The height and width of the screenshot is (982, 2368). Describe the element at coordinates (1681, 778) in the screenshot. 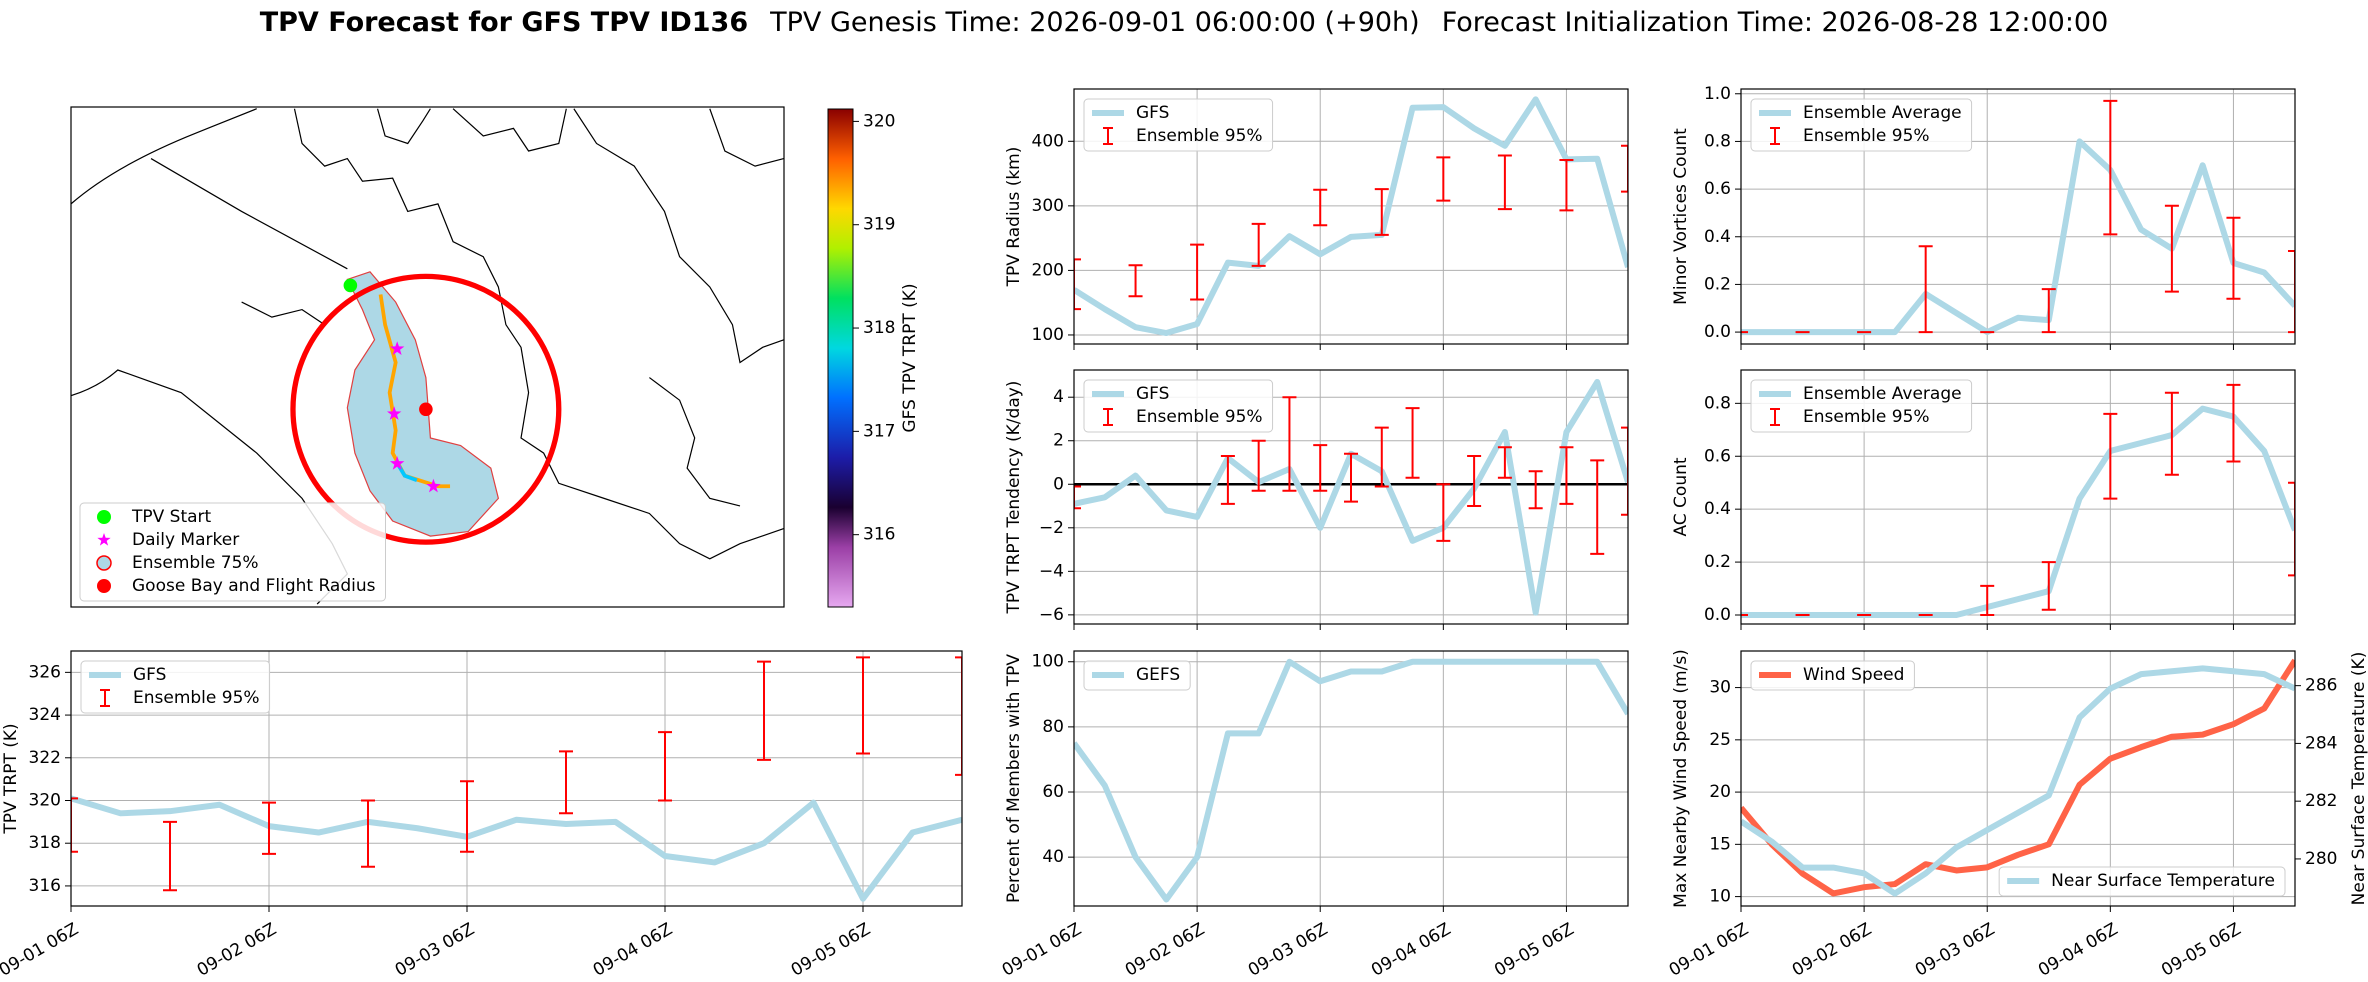

I see `y-axis-label: Max Nearby Wind Speed (m/s)` at that location.